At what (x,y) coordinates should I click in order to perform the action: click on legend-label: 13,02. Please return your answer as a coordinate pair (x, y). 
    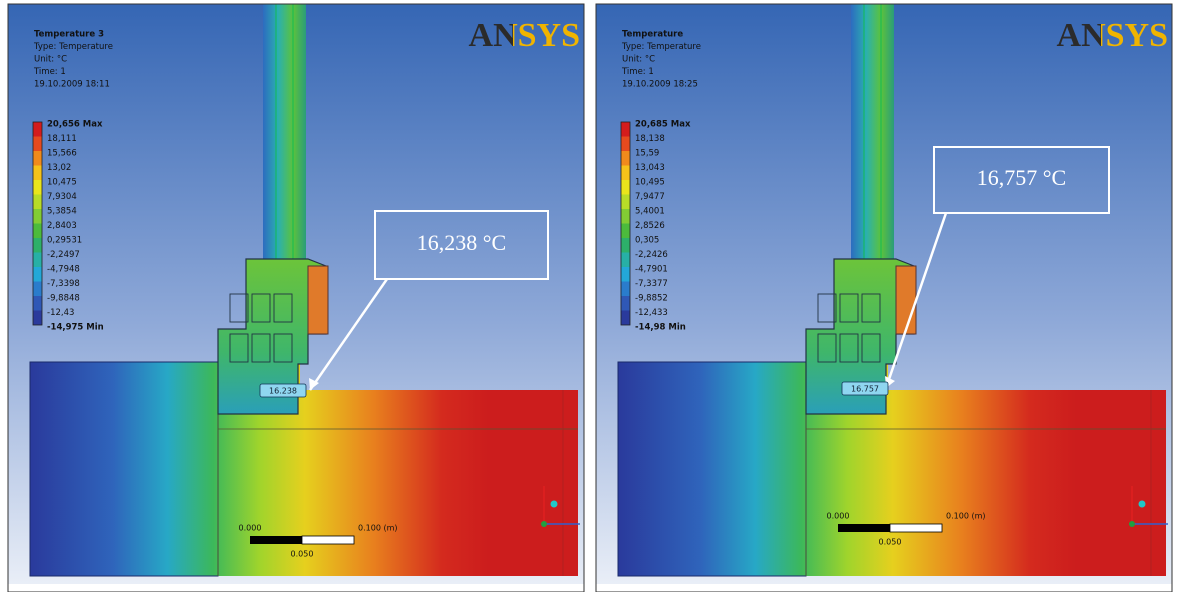
    Looking at the image, I should click on (59, 168).